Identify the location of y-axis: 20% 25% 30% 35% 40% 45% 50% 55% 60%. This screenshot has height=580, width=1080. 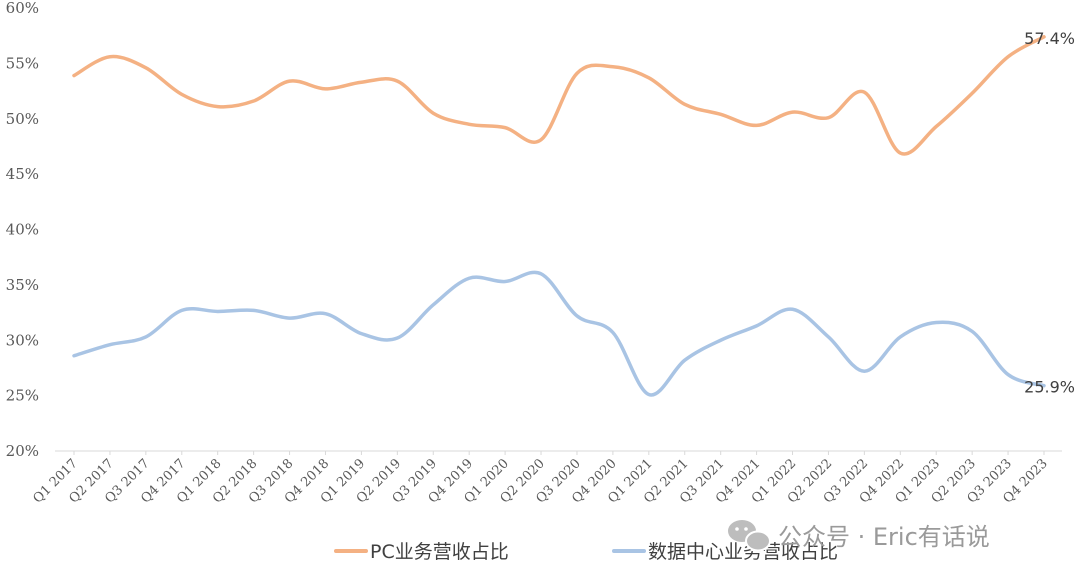
(22, 230).